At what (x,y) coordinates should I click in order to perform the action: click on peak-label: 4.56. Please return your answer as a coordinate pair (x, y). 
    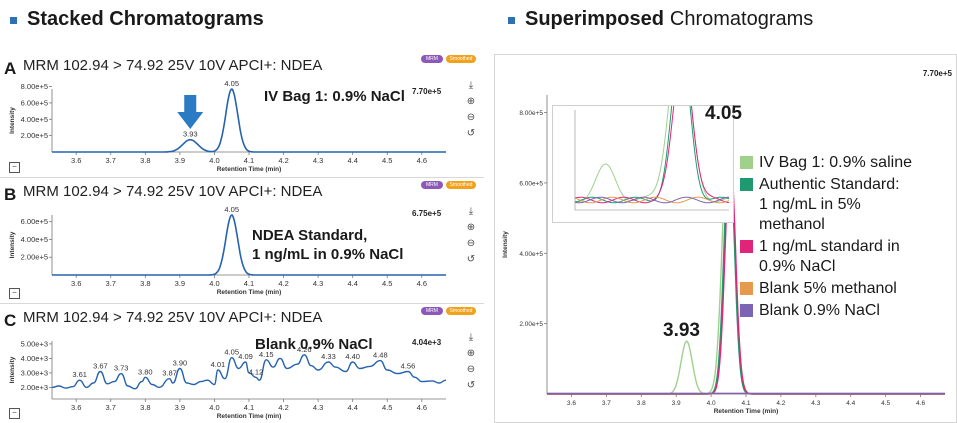
    Looking at the image, I should click on (408, 365).